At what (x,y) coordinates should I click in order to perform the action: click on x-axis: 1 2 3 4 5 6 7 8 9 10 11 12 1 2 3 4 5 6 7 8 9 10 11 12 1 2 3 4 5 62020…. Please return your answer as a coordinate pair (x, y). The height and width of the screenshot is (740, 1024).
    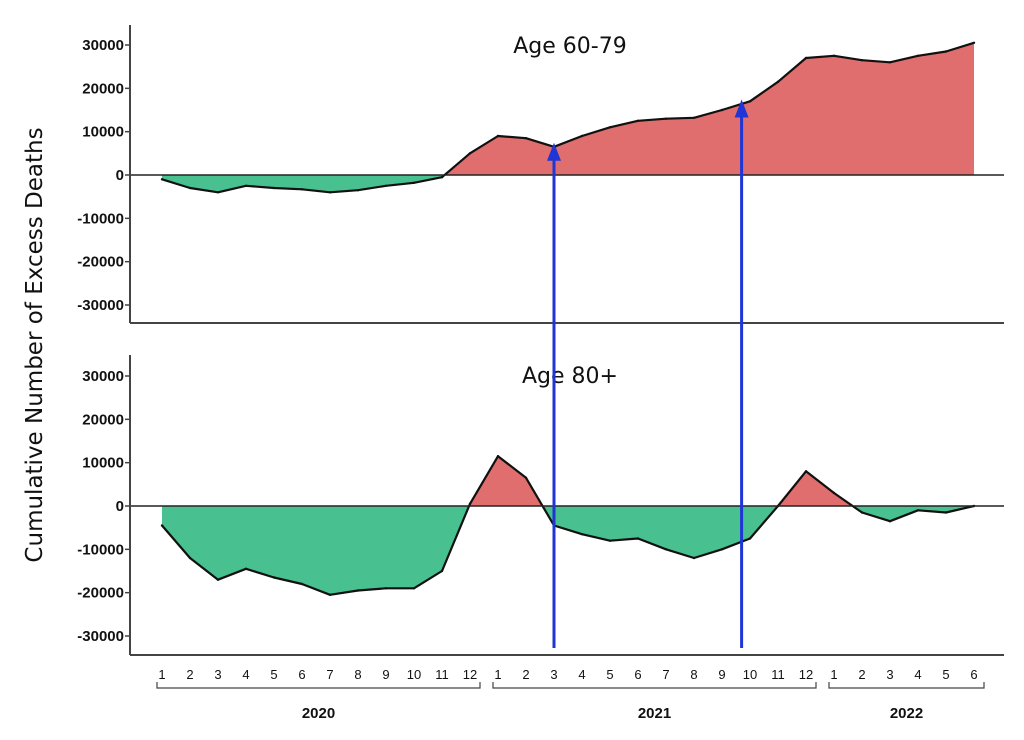
    Looking at the image, I should click on (570, 694).